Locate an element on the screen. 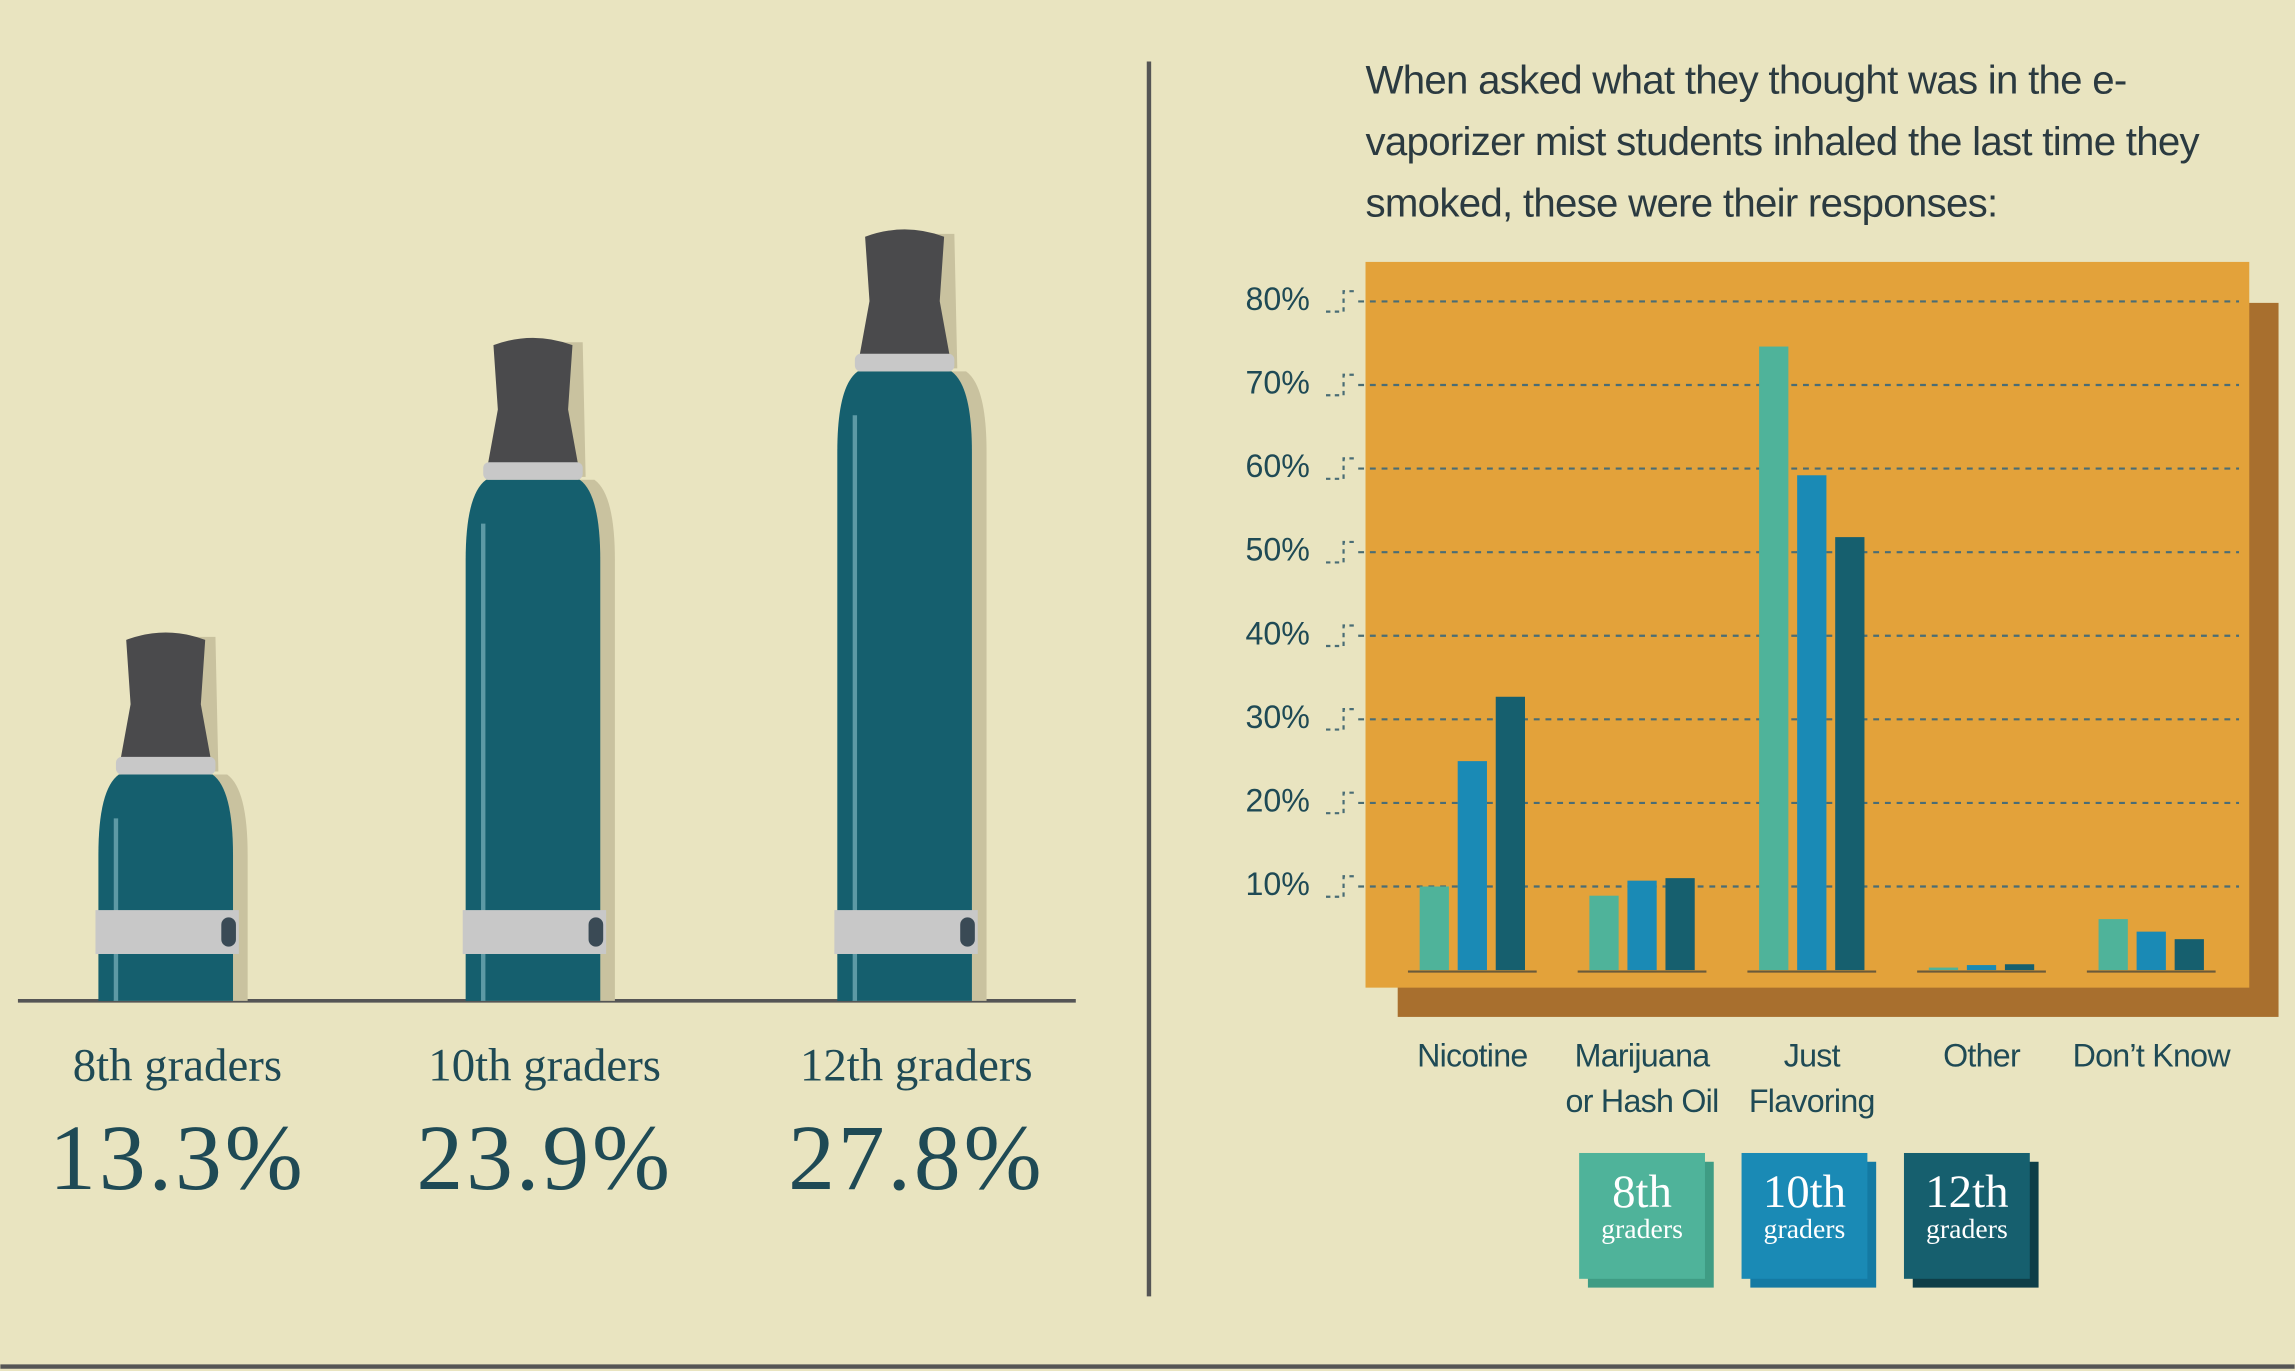 This screenshot has width=2295, height=1371. y-tick-label: 60% is located at coordinates (1278, 466).